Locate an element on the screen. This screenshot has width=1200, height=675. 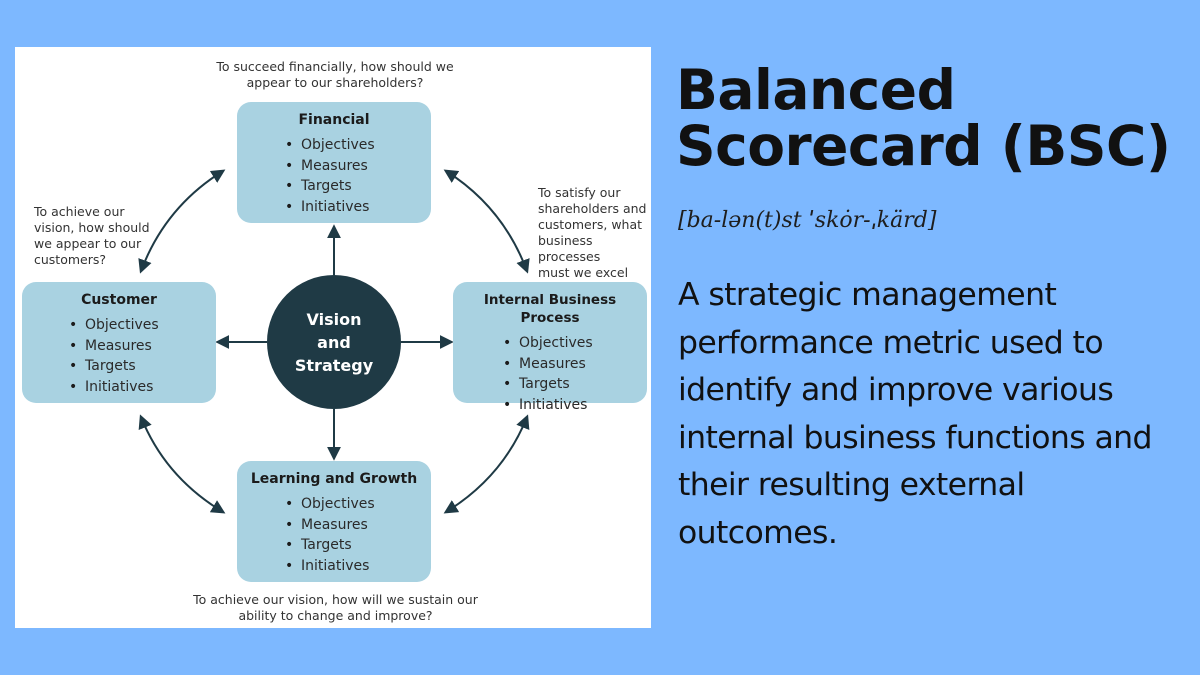
learning-growth-list: Objectives Measures Targets Initiatives is located at coordinates (334, 535).